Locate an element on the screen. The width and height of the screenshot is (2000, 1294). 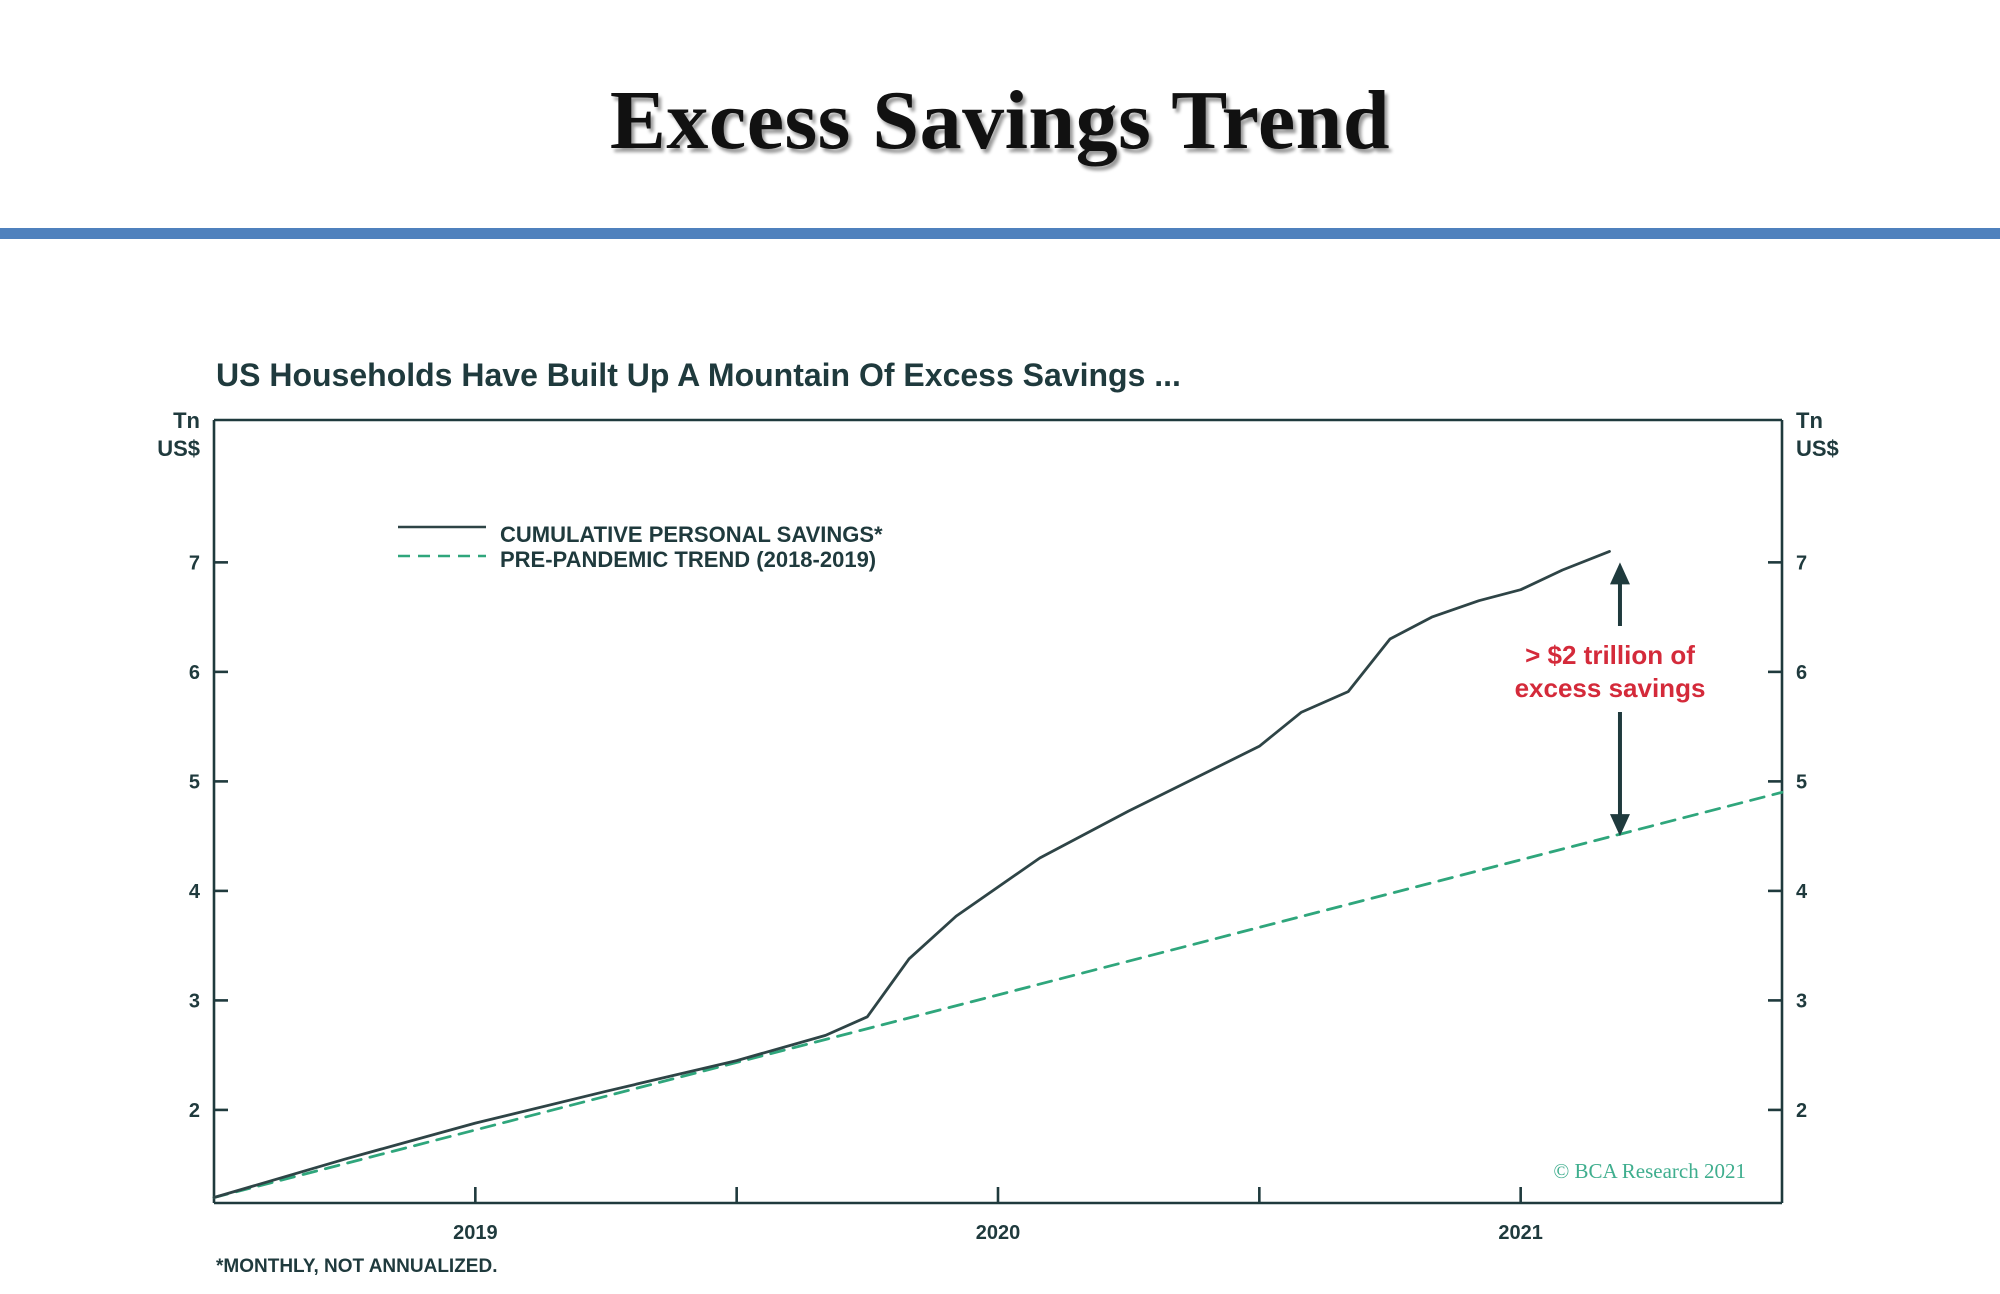
annotation-line-2: excess savings is located at coordinates (1610, 688).